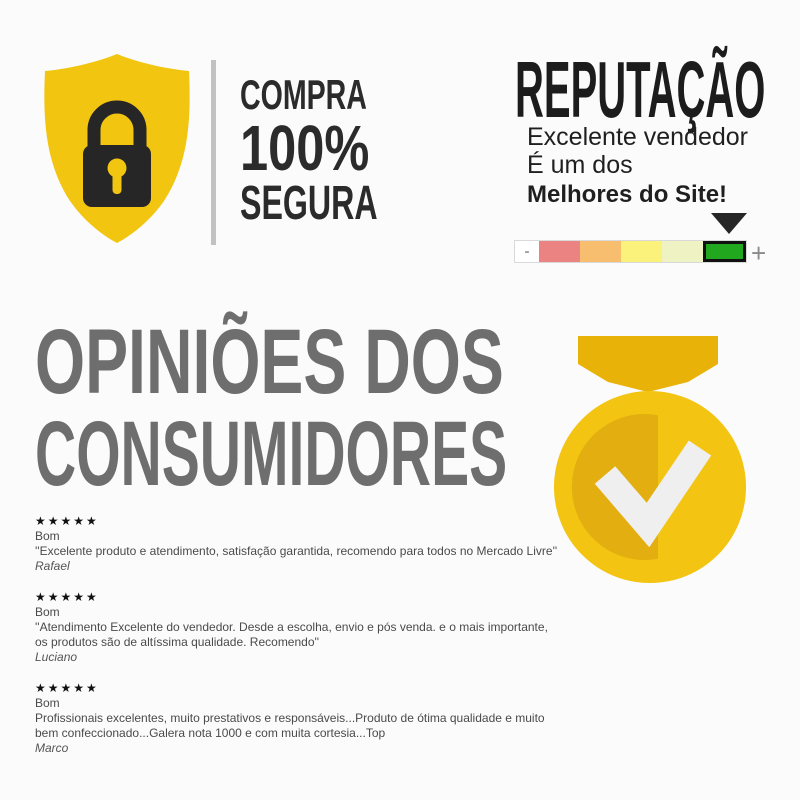 The height and width of the screenshot is (800, 800). I want to click on shield-lock-icon, so click(117, 148).